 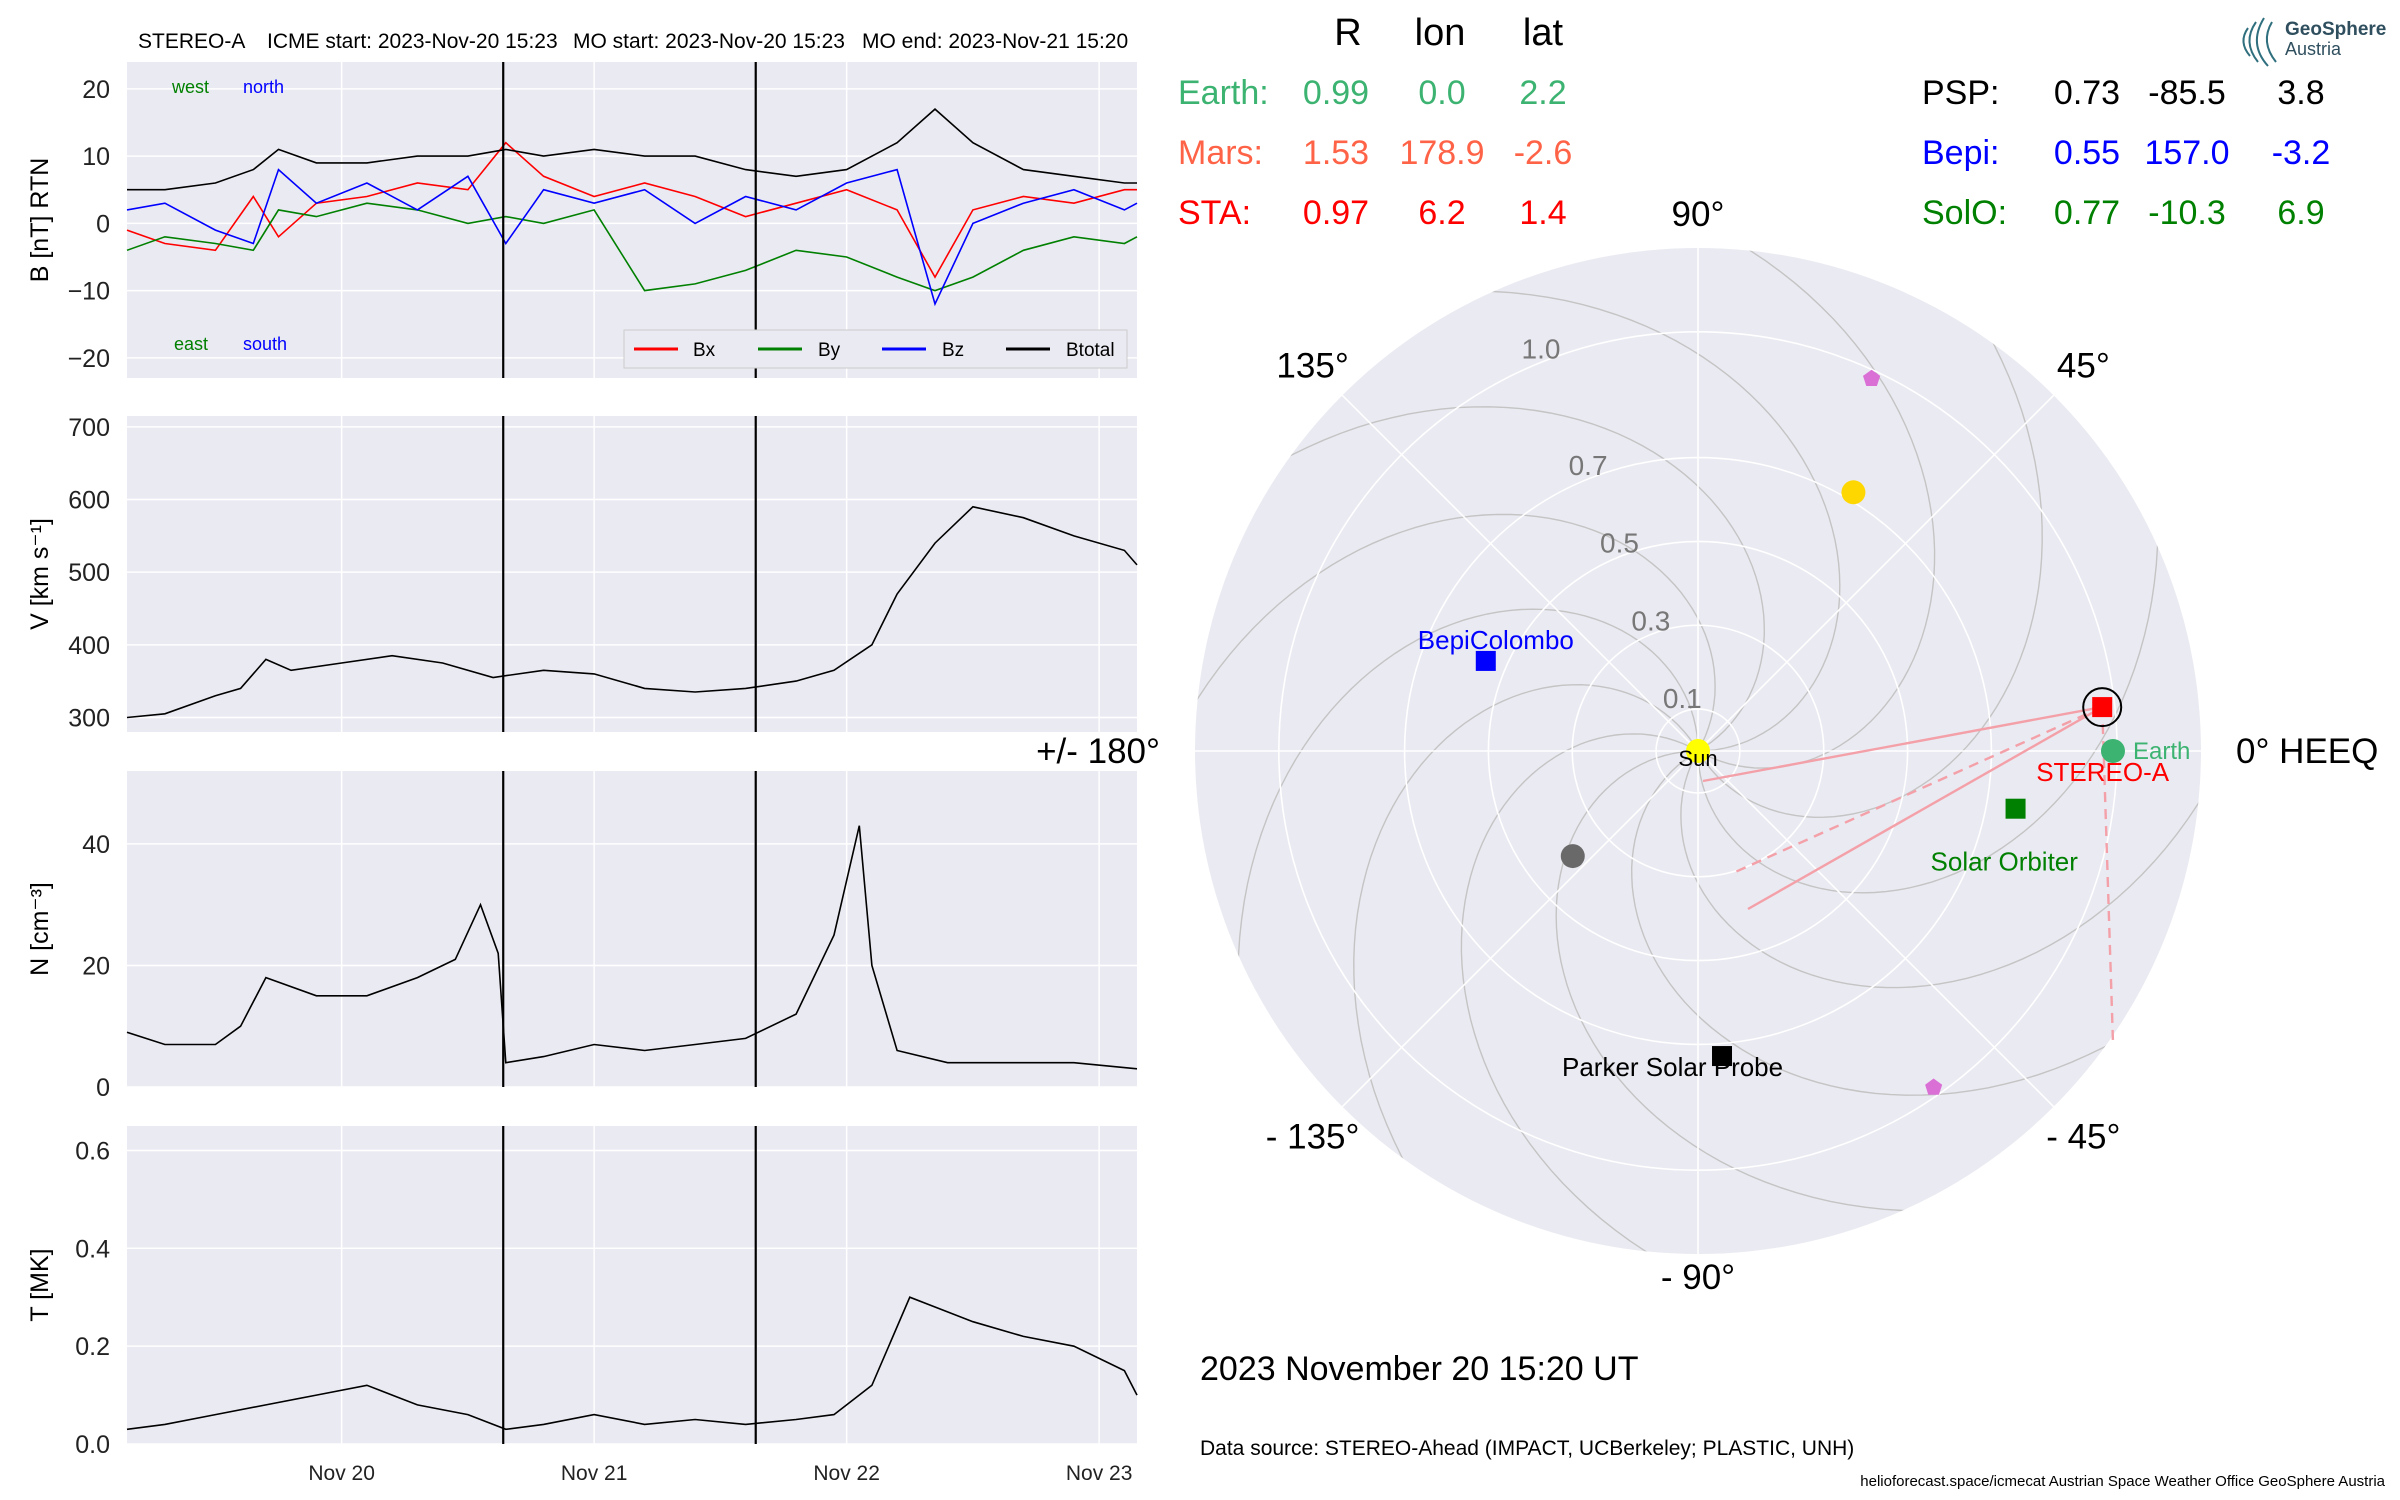 I want to click on table-right-r: 0.73, so click(x=2087, y=93).